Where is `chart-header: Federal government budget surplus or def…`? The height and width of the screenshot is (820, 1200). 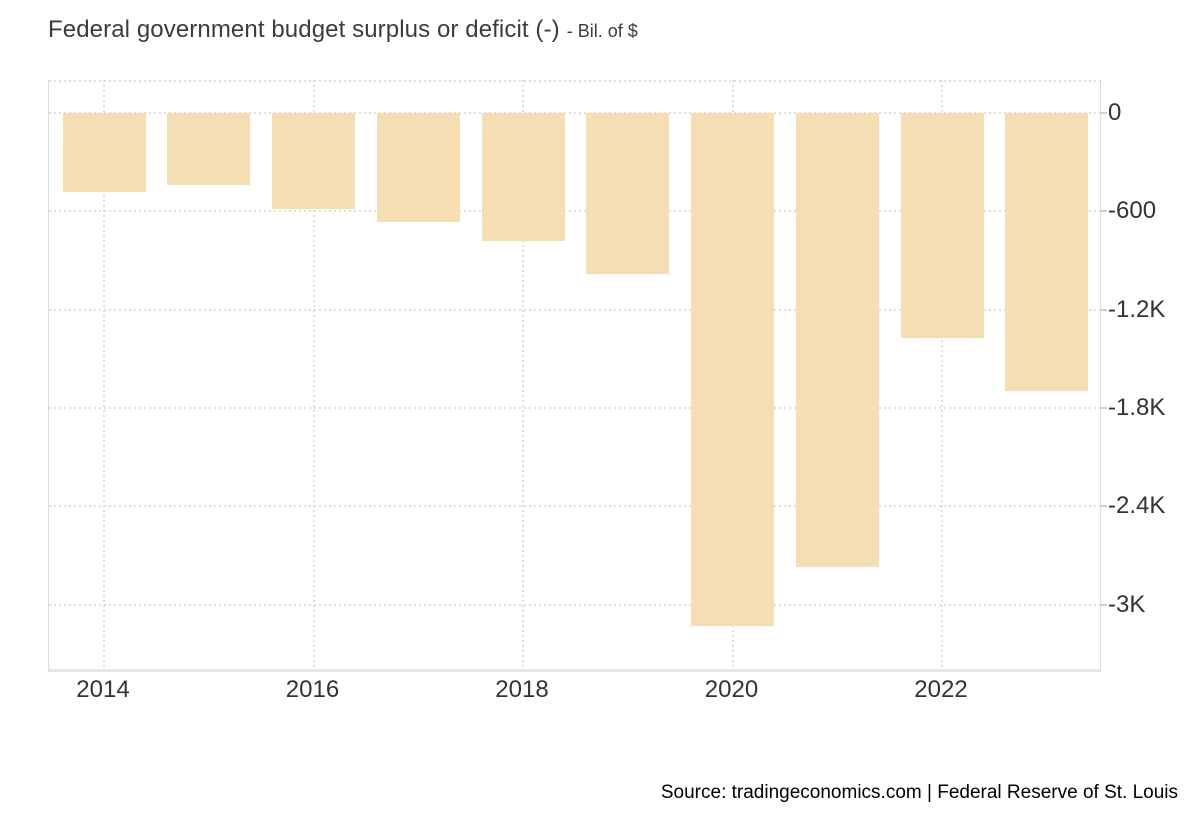
chart-header: Federal government budget surplus or def… is located at coordinates (343, 30).